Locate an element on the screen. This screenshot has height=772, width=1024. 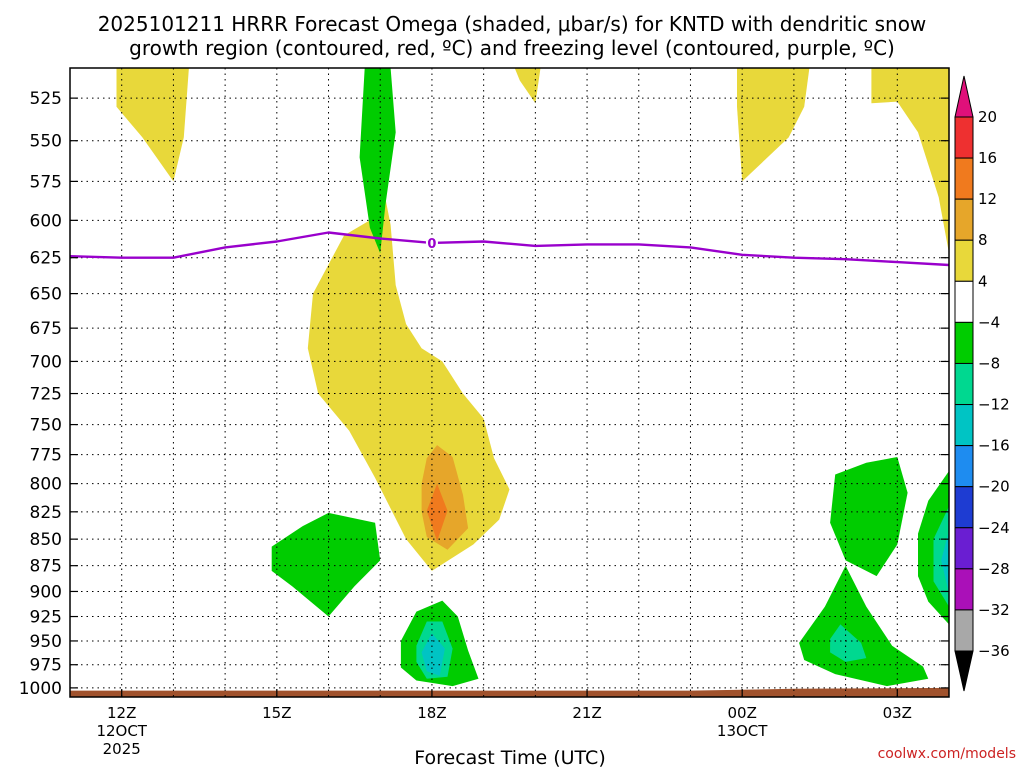
colorbar-label: −8 is located at coordinates (989, 363).